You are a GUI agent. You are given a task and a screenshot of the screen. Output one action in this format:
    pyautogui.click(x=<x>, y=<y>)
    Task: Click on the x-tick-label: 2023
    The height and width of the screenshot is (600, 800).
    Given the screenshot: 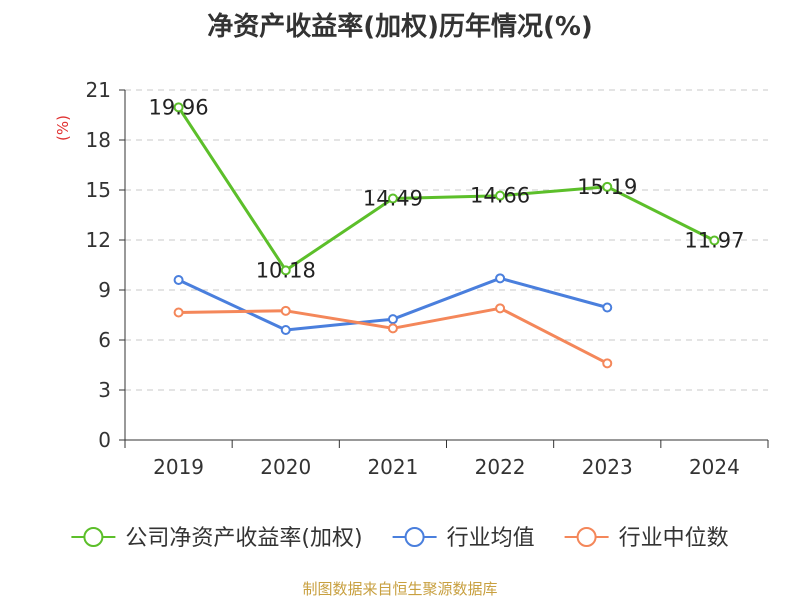 What is the action you would take?
    pyautogui.click(x=607, y=467)
    